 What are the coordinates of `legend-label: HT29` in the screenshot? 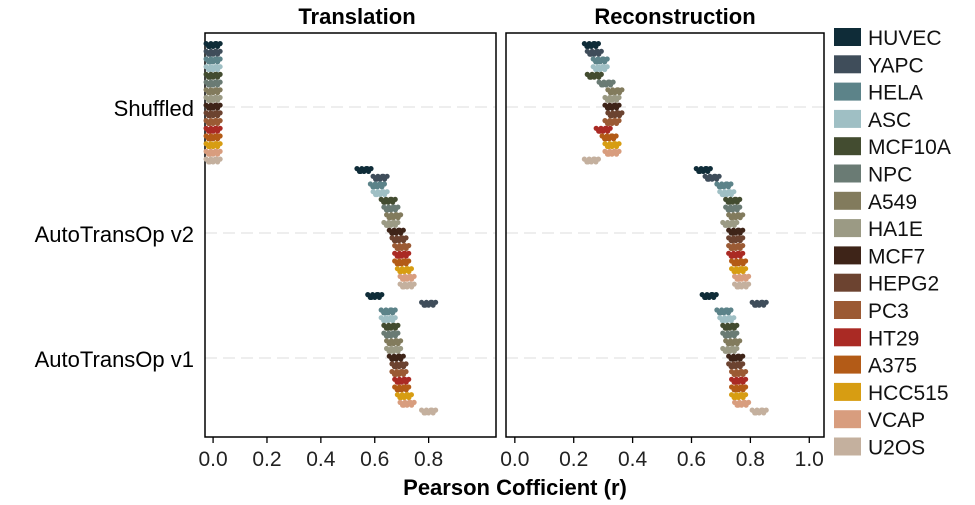 It's located at (893, 338).